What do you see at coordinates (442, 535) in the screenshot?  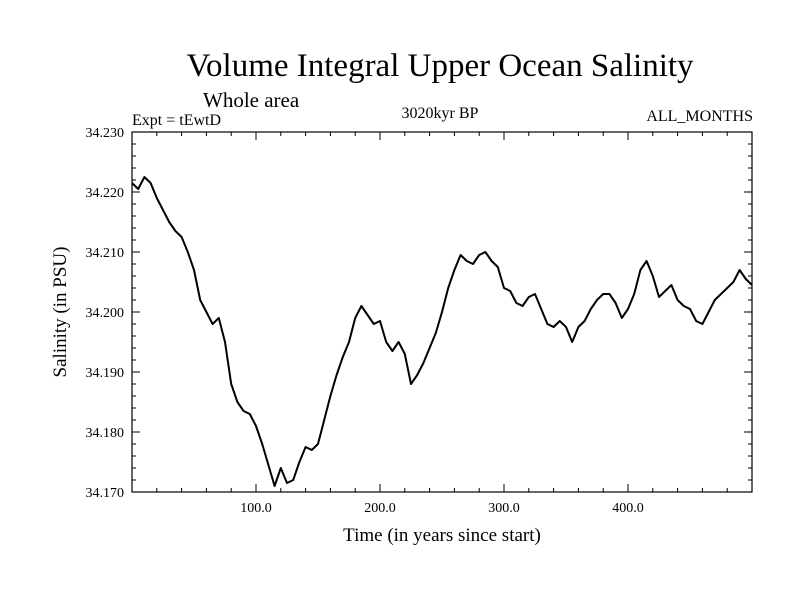 I see `x-axis-label: Time (in years since start)` at bounding box center [442, 535].